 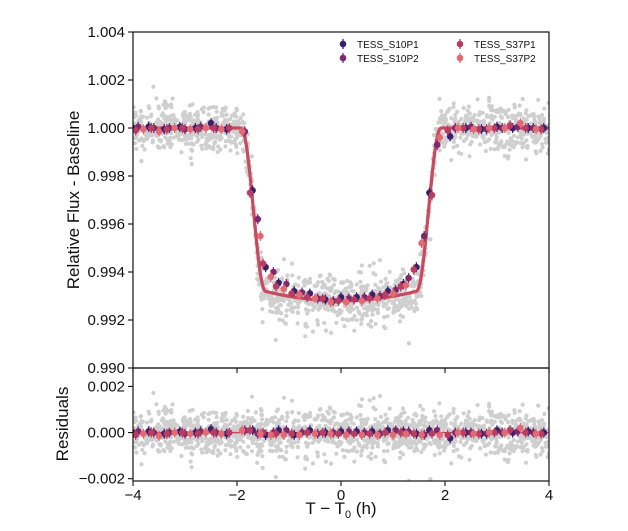 I want to click on raw-points-bottom, so click(x=341, y=435).